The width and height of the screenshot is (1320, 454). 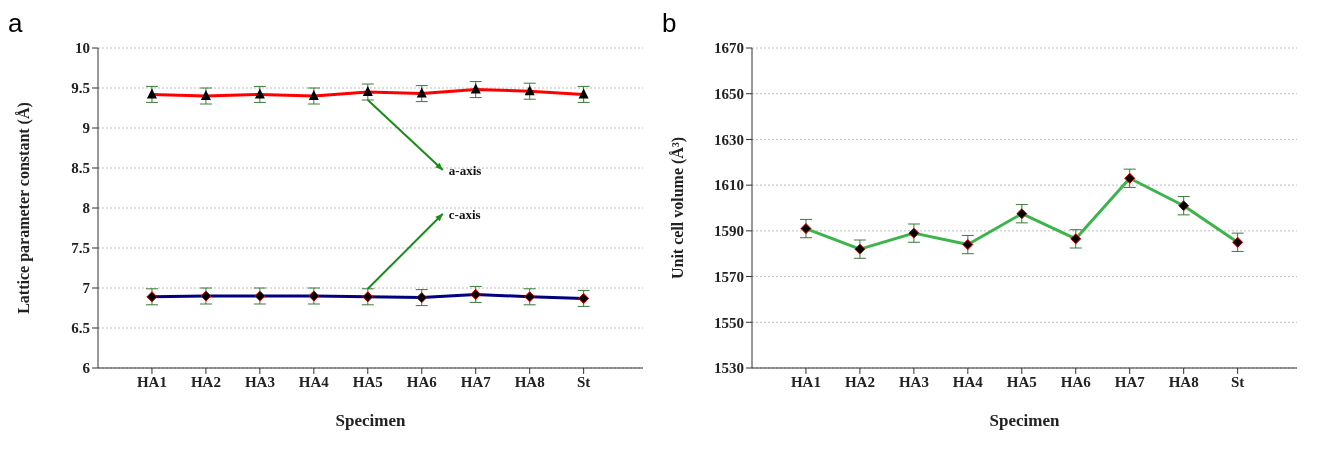 I want to click on y-tick-label: 1550, so click(x=729, y=322).